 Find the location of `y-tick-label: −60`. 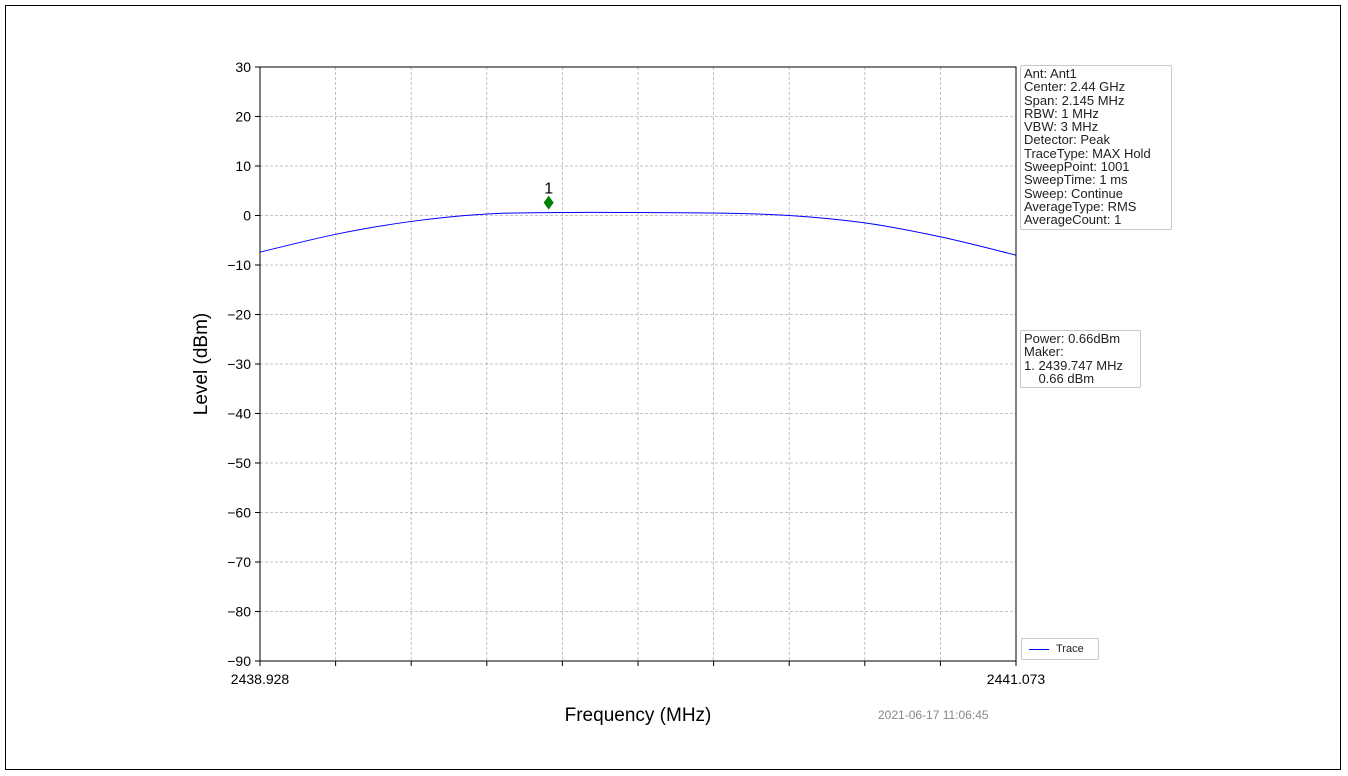

y-tick-label: −60 is located at coordinates (239, 513).